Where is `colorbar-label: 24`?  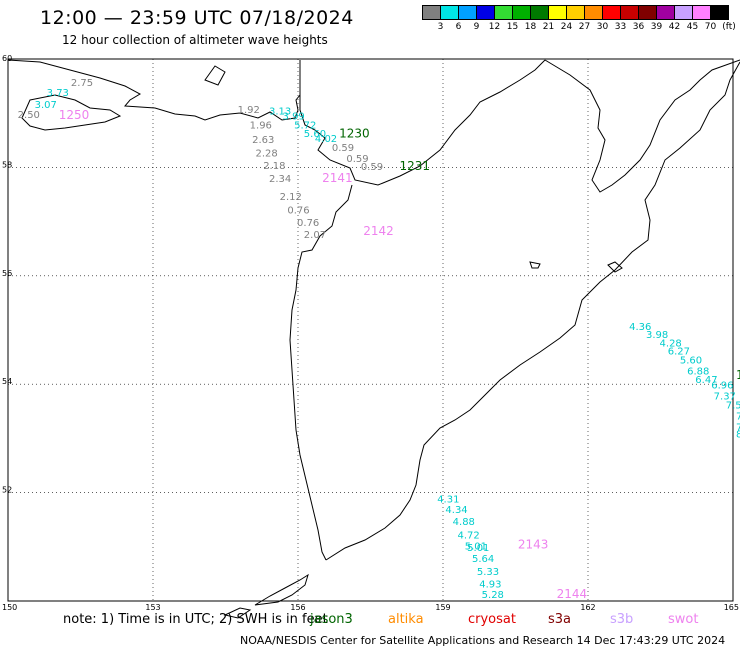 colorbar-label: 24 is located at coordinates (566, 27).